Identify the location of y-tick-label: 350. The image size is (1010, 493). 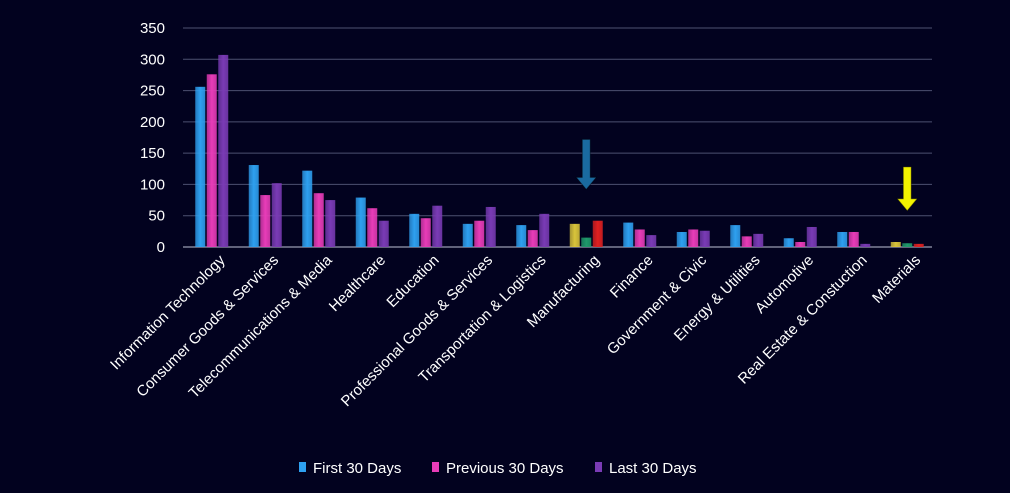
(152, 28).